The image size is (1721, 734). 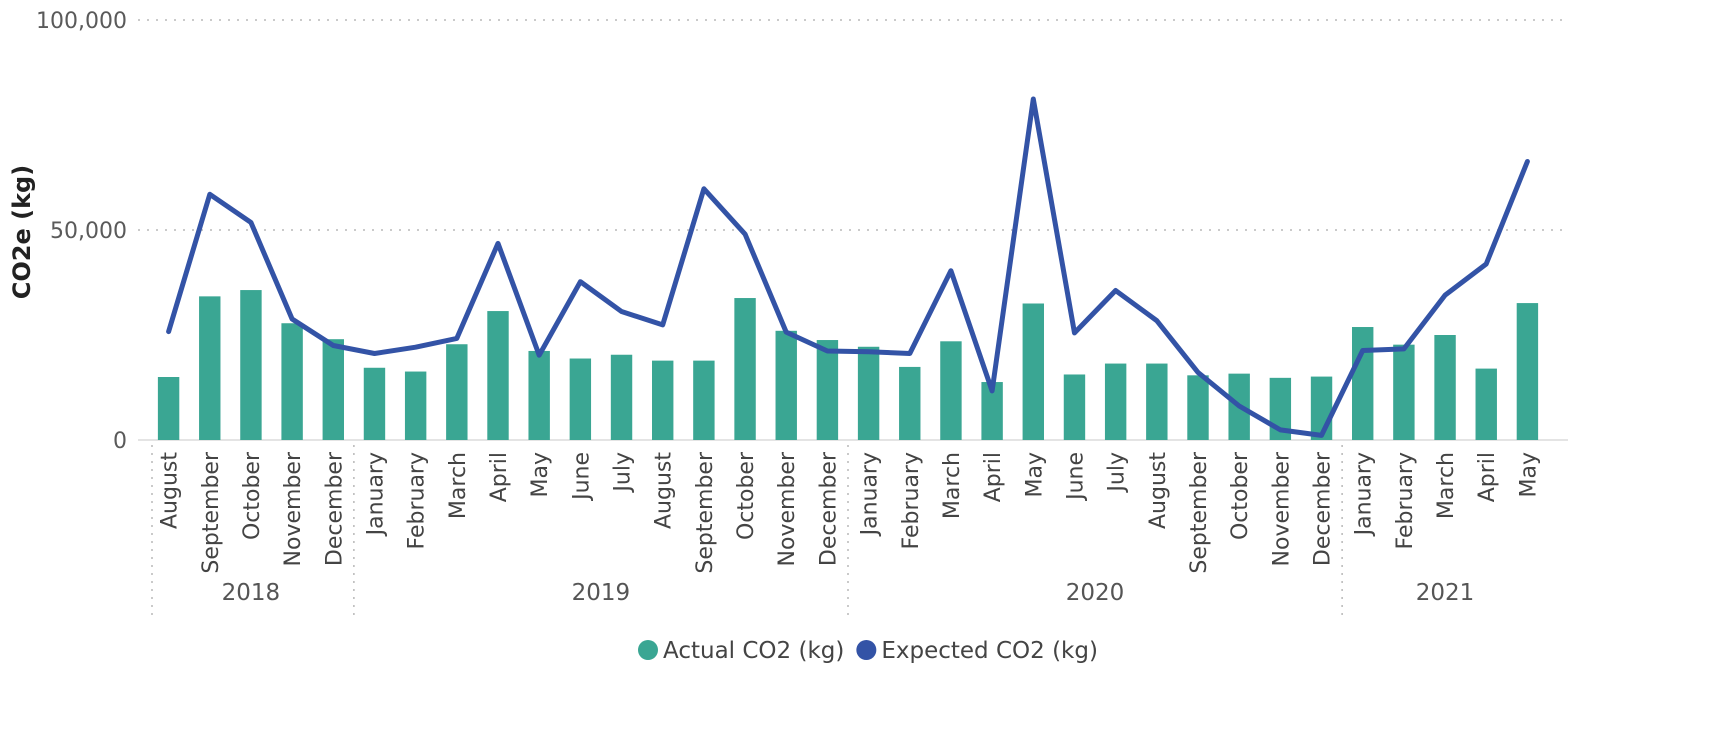 I want to click on legend-label: Actual CO2 (kg), so click(x=753, y=651).